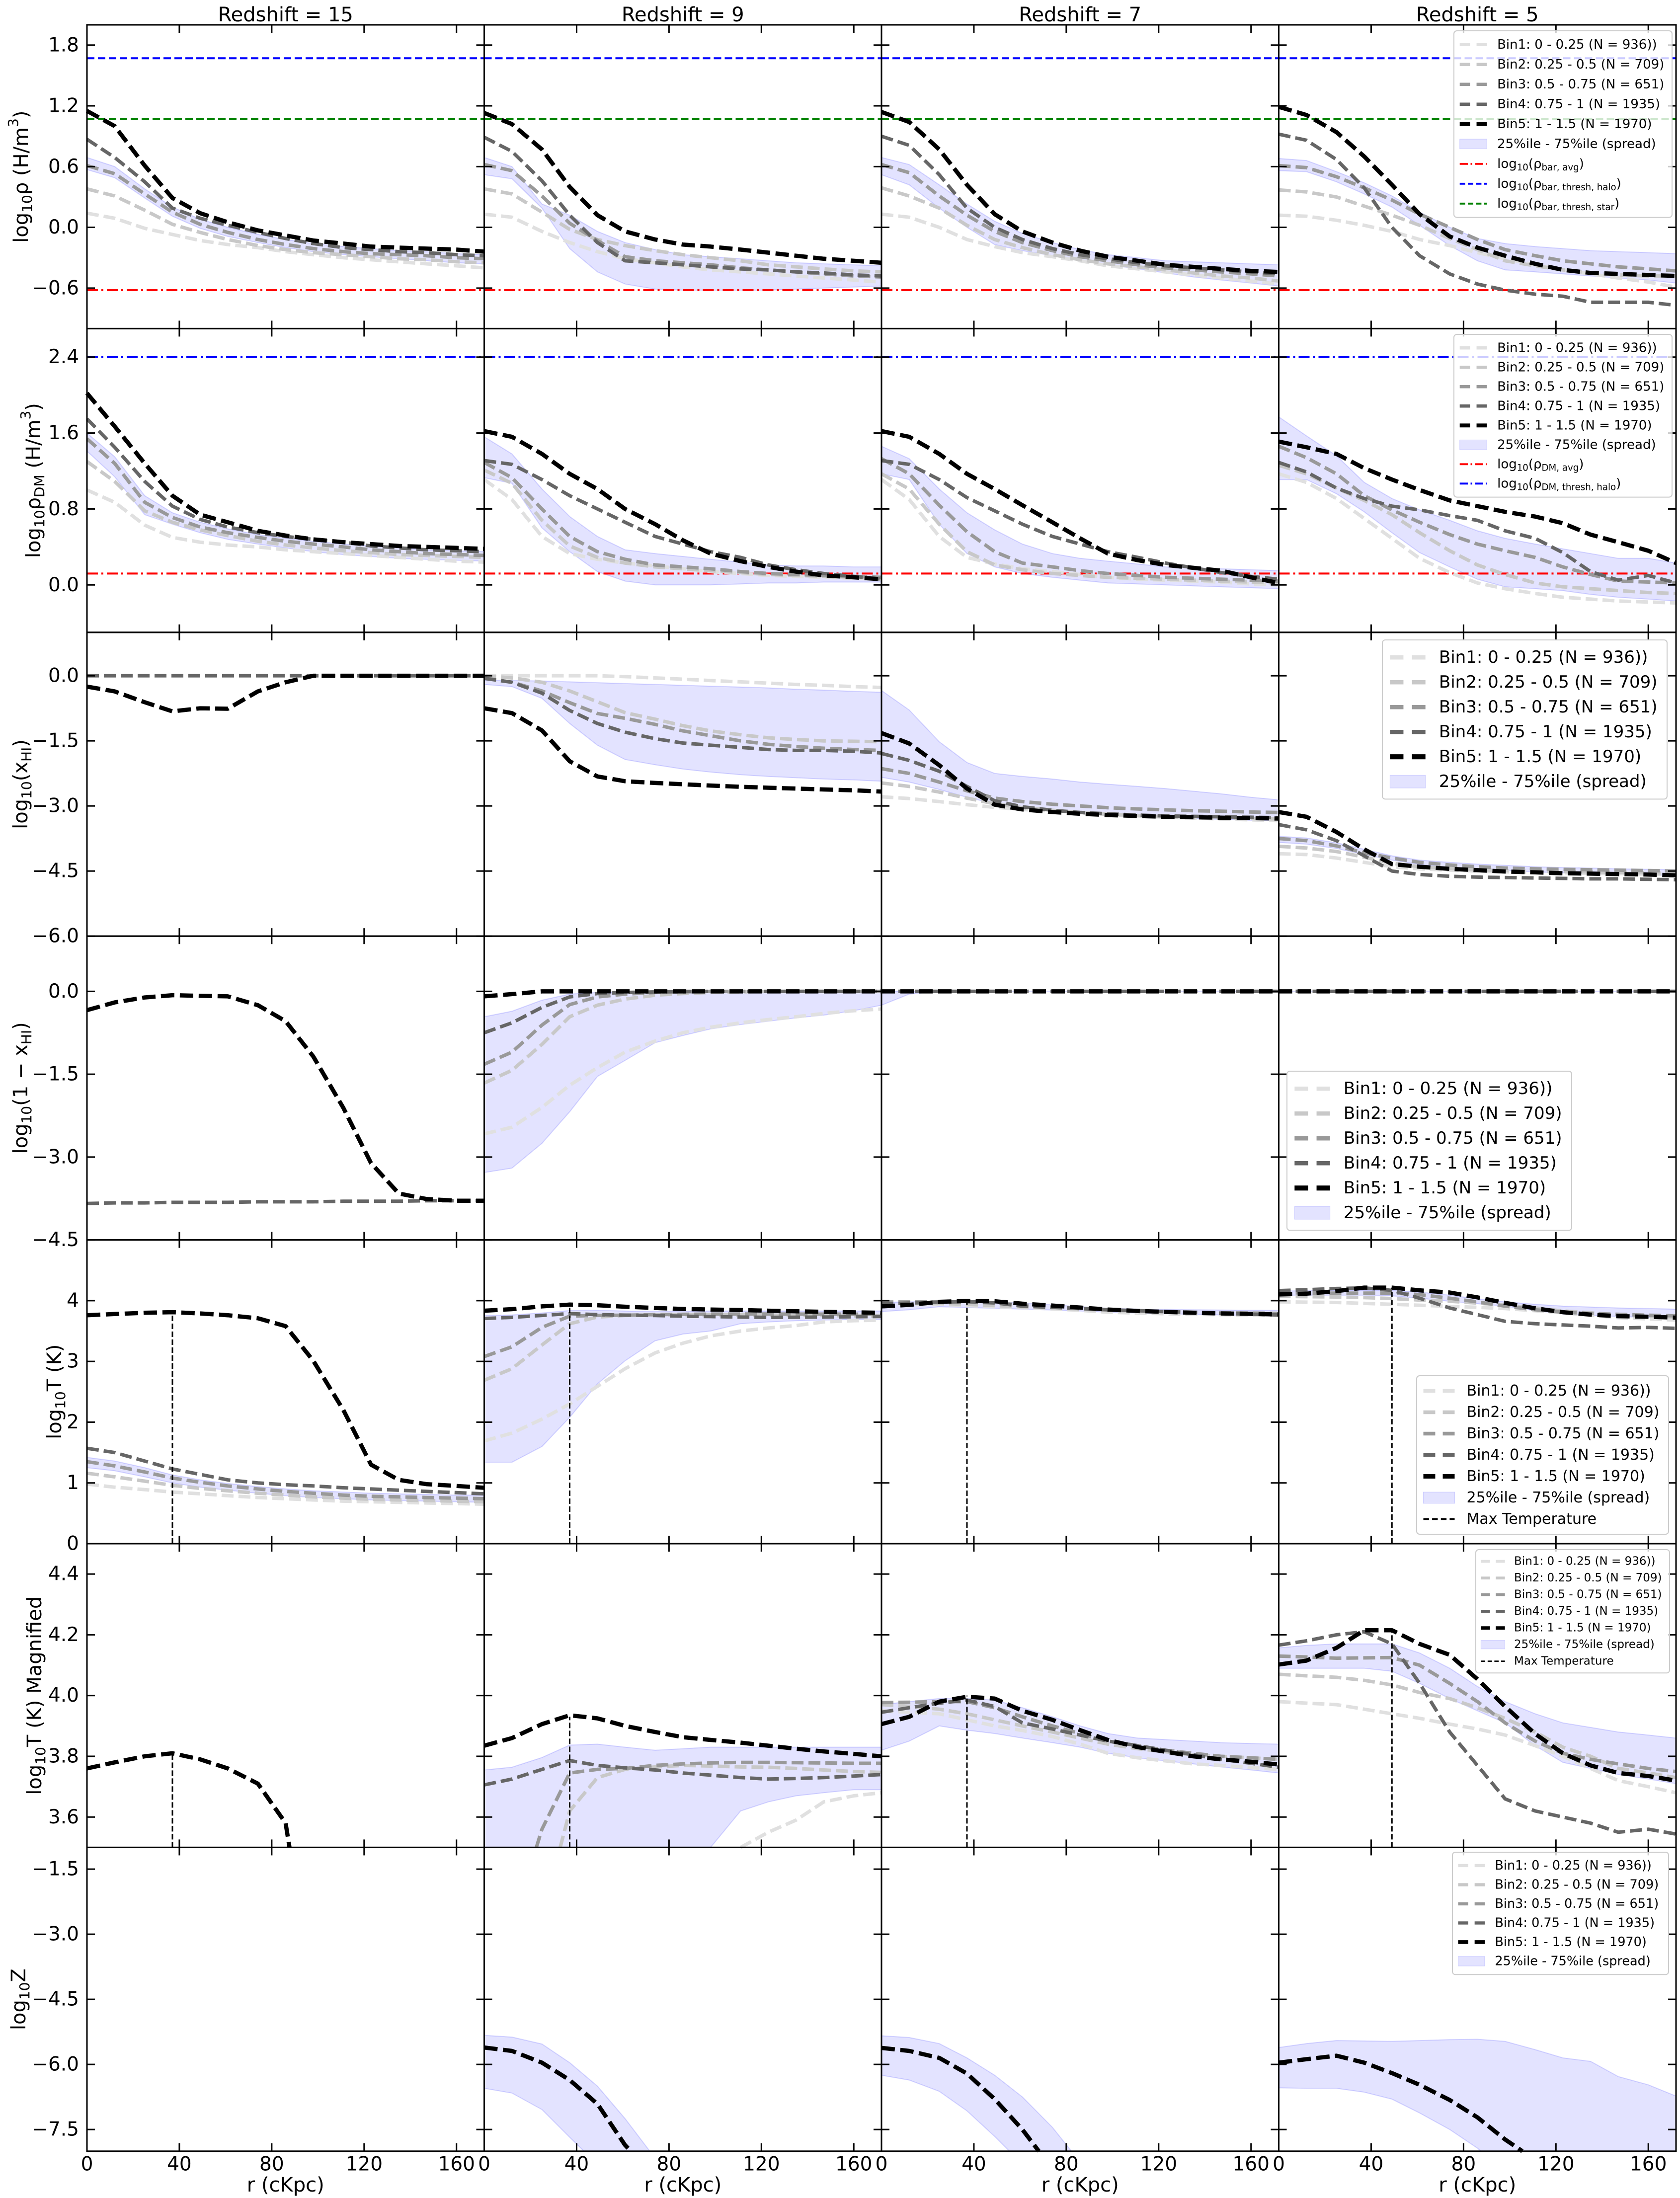 This screenshot has height=2198, width=1680. I want to click on label-fragment: bar, thresh, star, so click(1579, 207).